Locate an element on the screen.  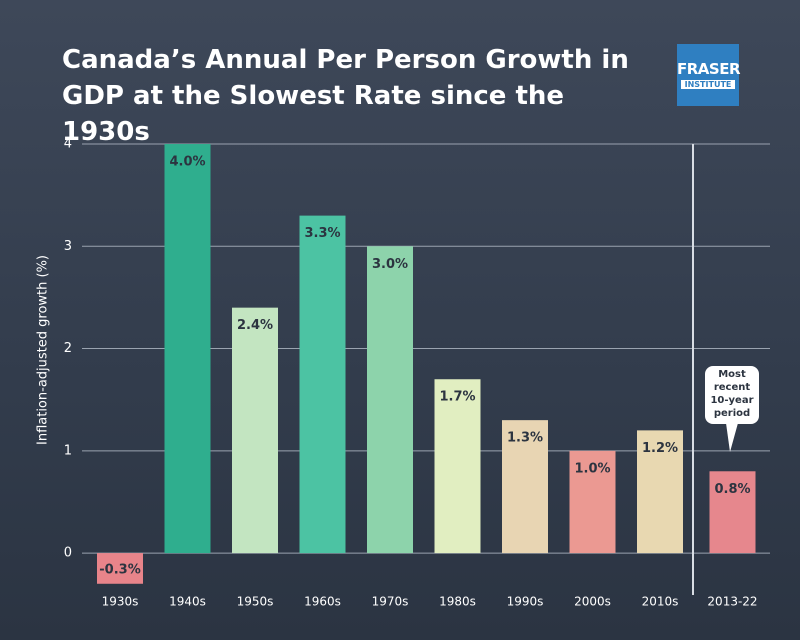
value-label: 1.3% is located at coordinates (525, 438).